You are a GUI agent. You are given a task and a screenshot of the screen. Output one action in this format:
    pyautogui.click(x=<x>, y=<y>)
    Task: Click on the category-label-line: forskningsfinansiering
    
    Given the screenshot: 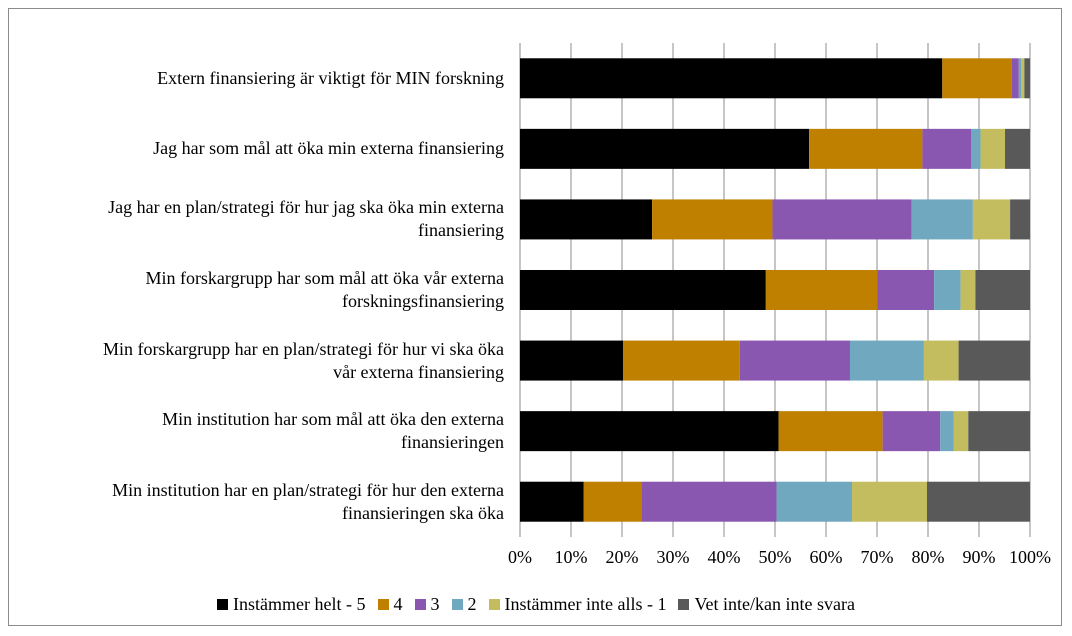 What is the action you would take?
    pyautogui.click(x=423, y=301)
    